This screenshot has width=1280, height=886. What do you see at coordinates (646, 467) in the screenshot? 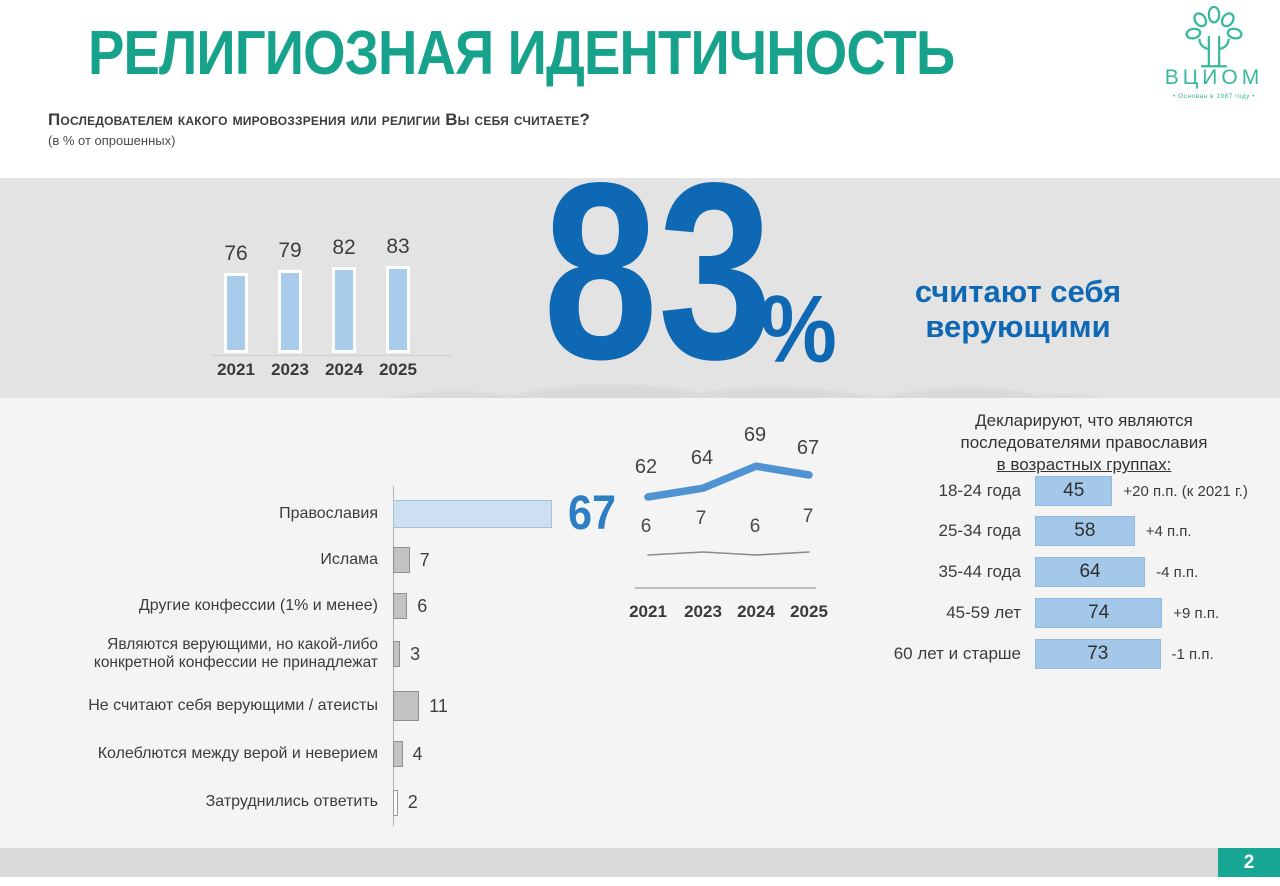
I see `point-label: 62` at bounding box center [646, 467].